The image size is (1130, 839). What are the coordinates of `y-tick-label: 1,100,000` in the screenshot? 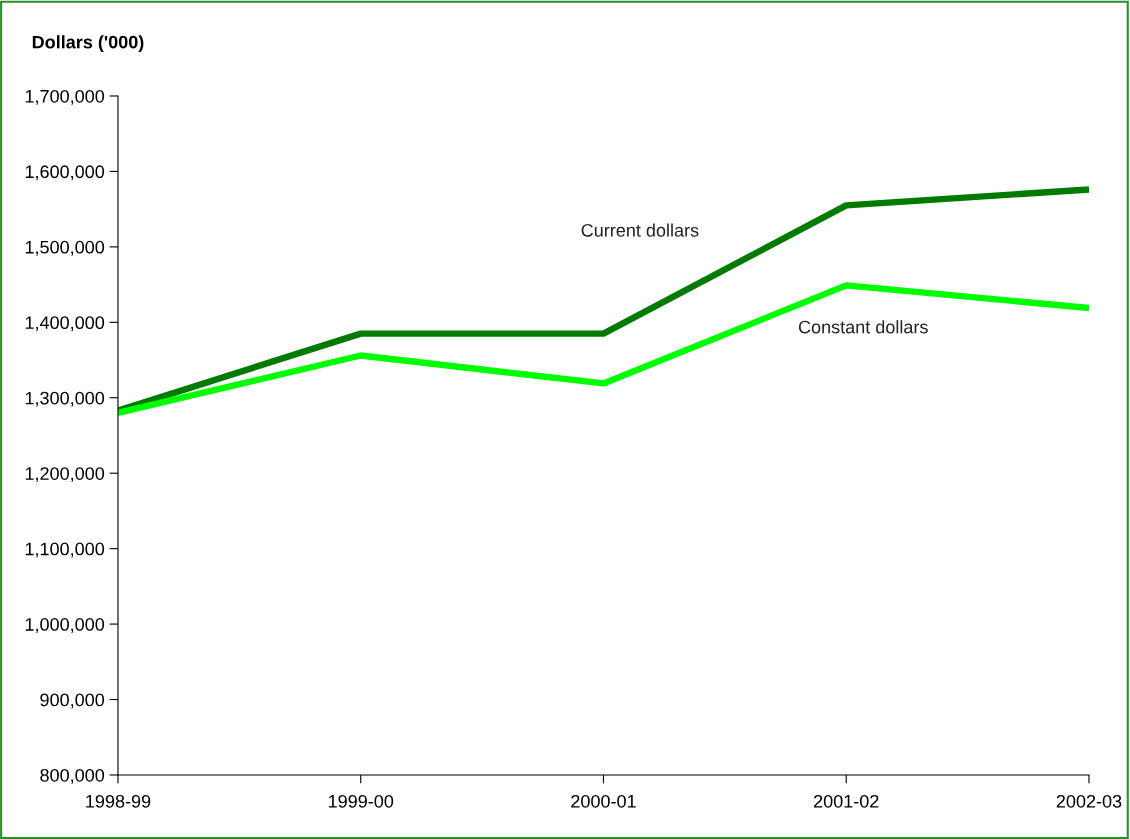 It's located at (65, 550).